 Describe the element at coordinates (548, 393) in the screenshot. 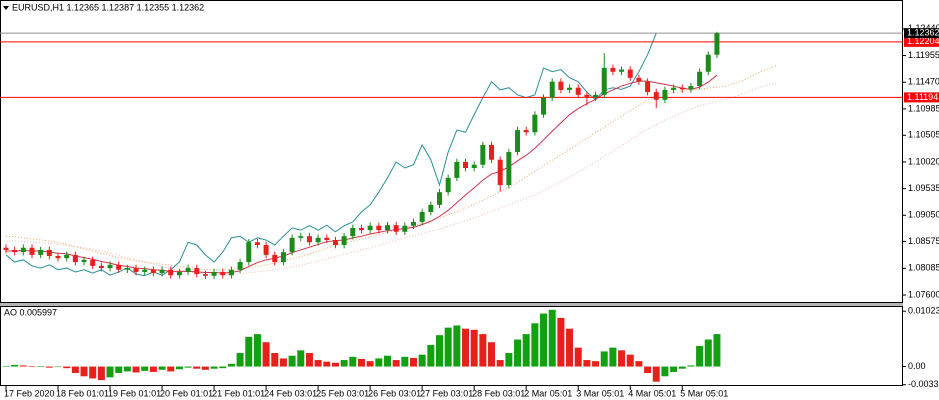

I see `x-tick-label: 2 Mar 05:01` at that location.